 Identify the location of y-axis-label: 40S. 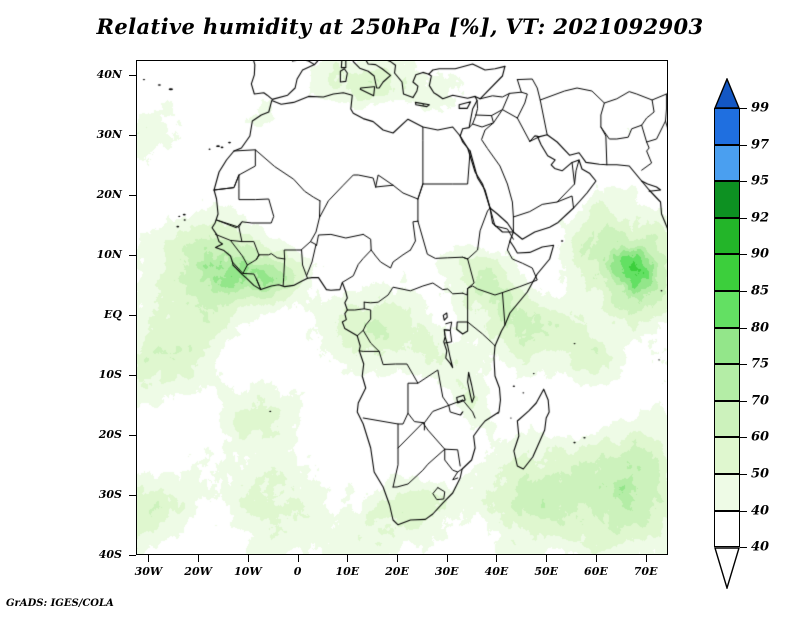
(110, 554).